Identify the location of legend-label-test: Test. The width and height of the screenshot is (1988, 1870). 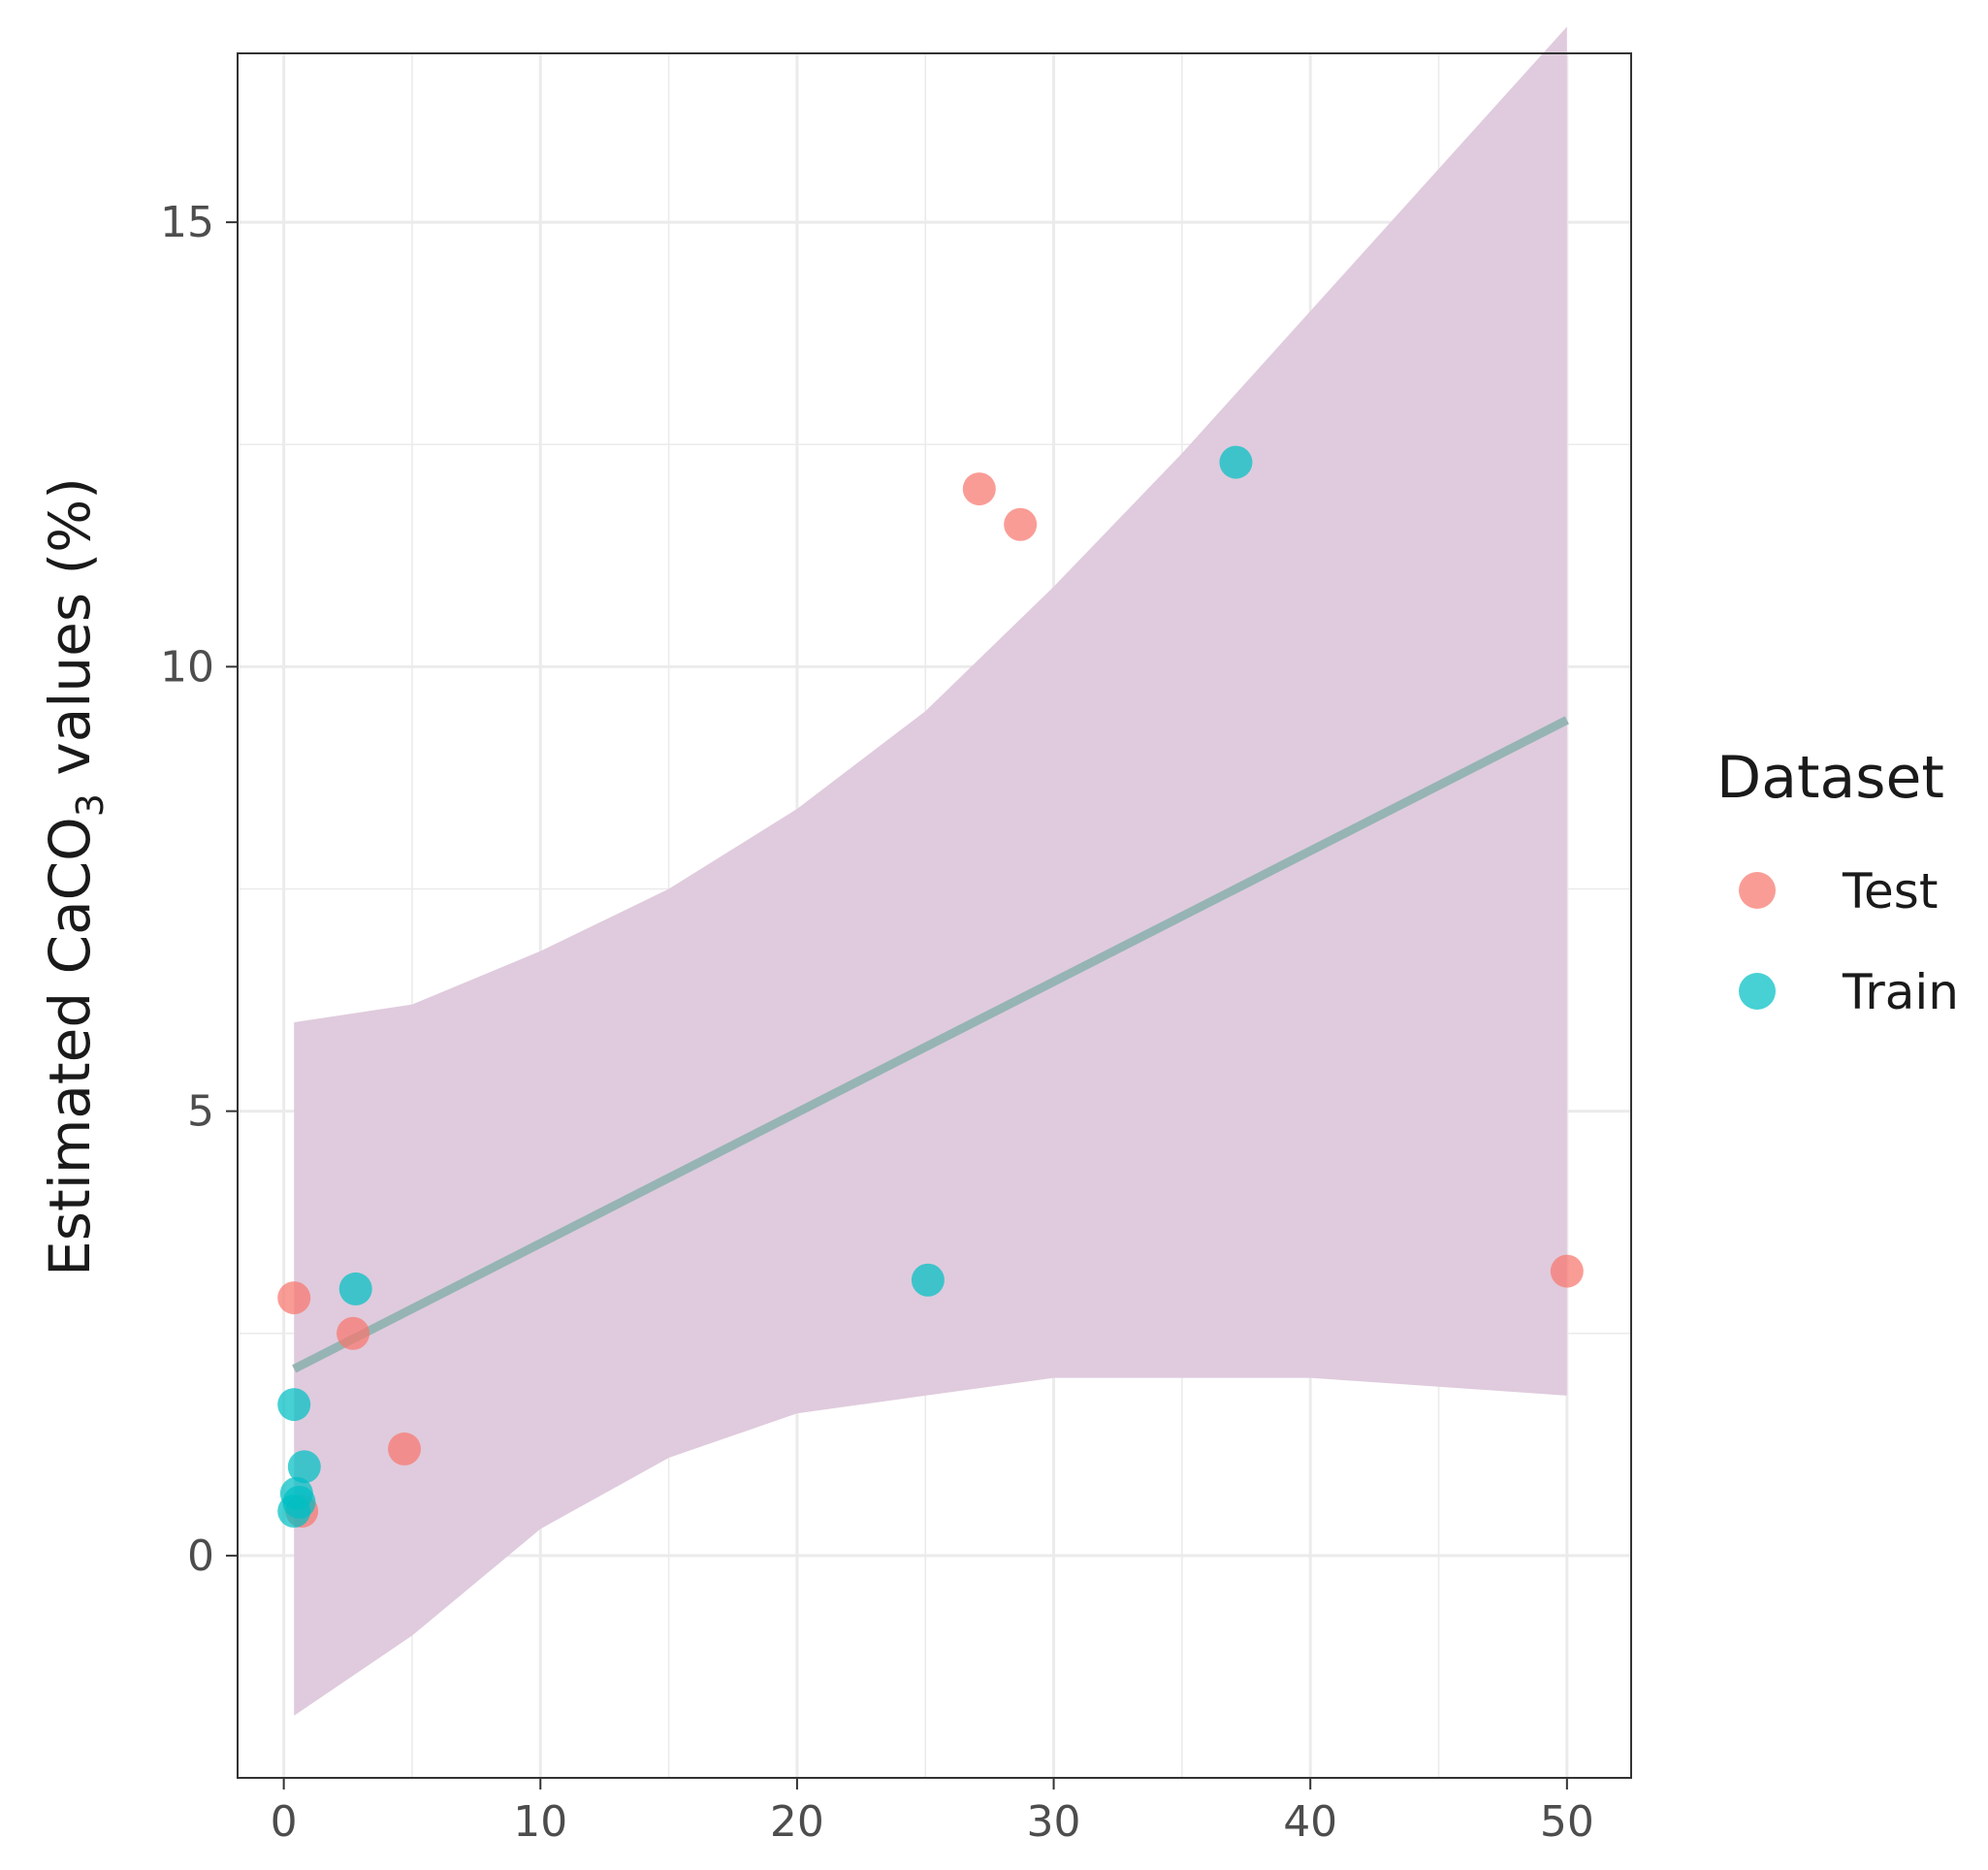
(1890, 891).